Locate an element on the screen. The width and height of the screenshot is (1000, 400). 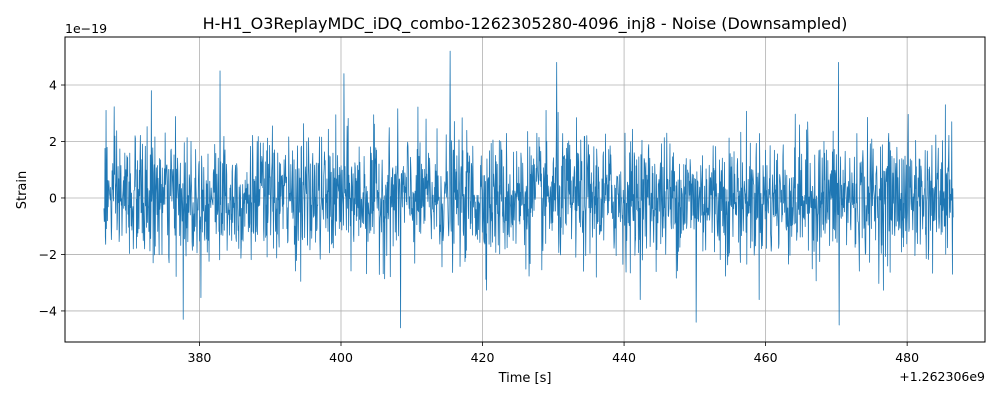
y-axis-ticks: −4 −2 0 2 4 is located at coordinates (52, 198).